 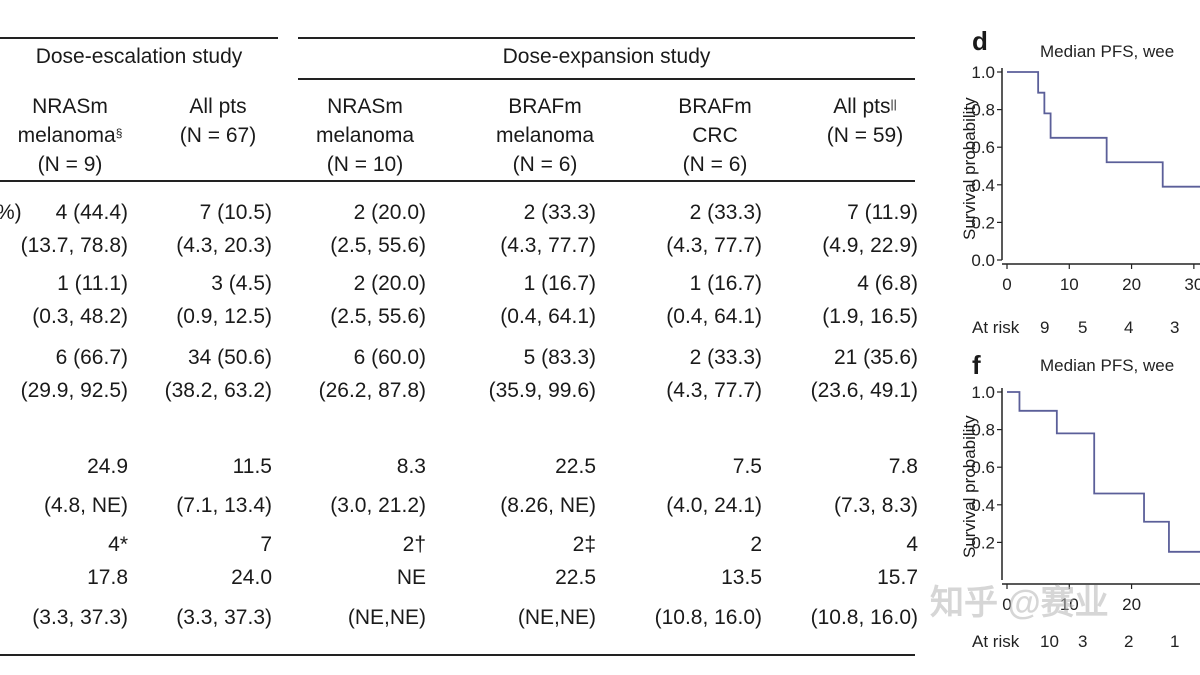 I want to click on col6-footnote: ||, so click(x=893, y=104).